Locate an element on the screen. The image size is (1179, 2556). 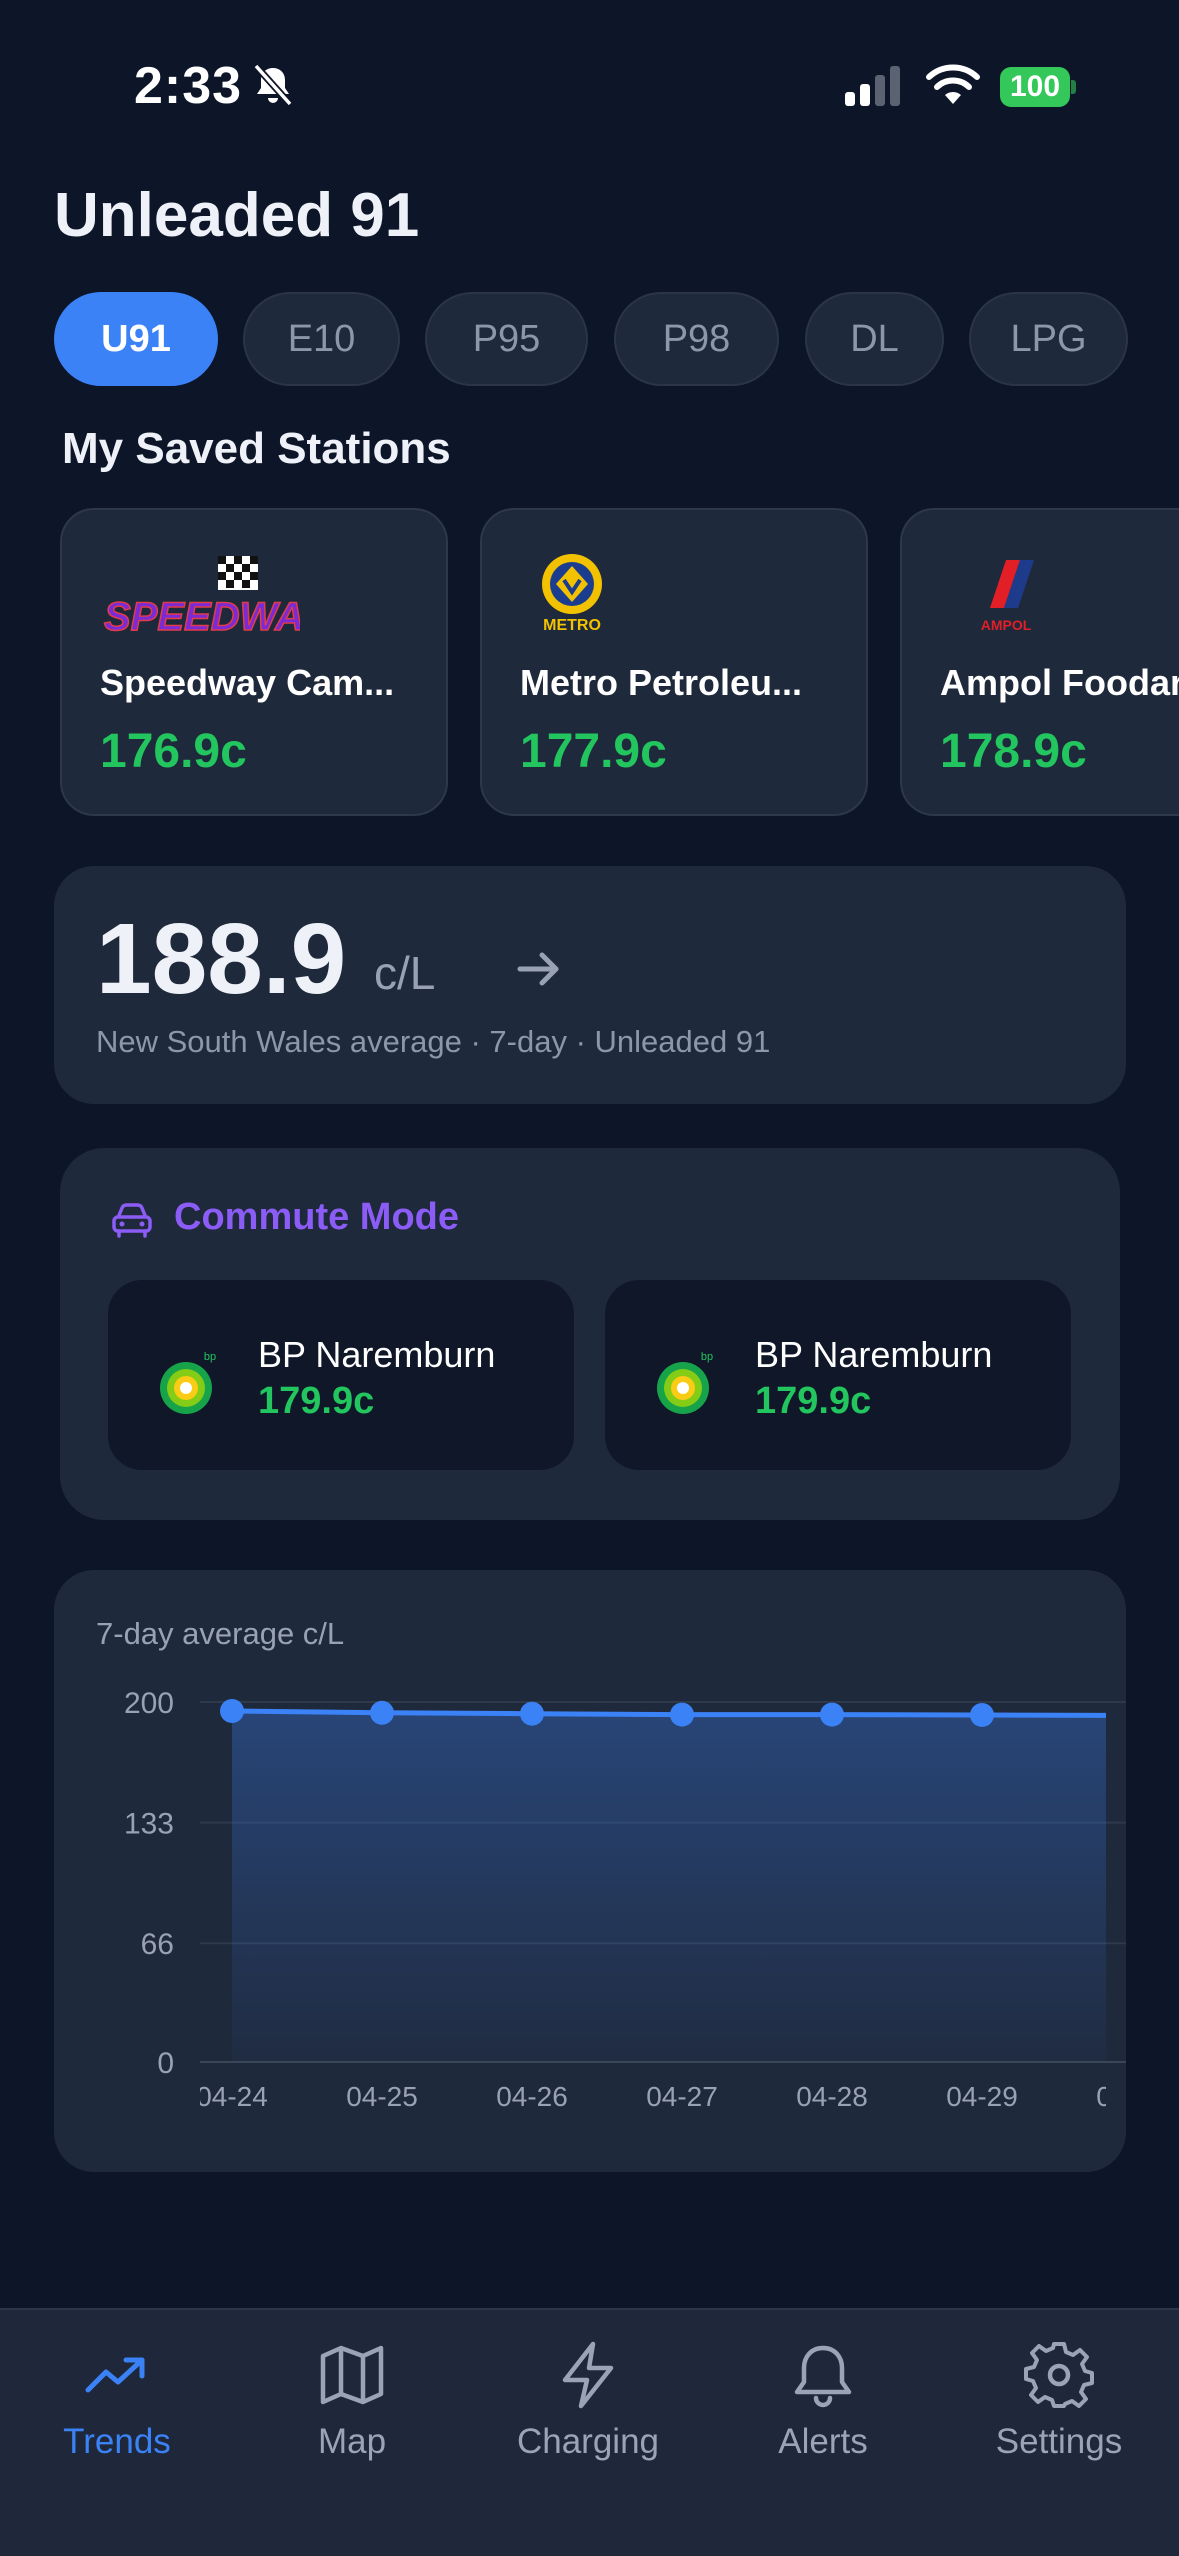
saved-station-card: METRO Metro Petroleu... 177.9c is located at coordinates (674, 662).